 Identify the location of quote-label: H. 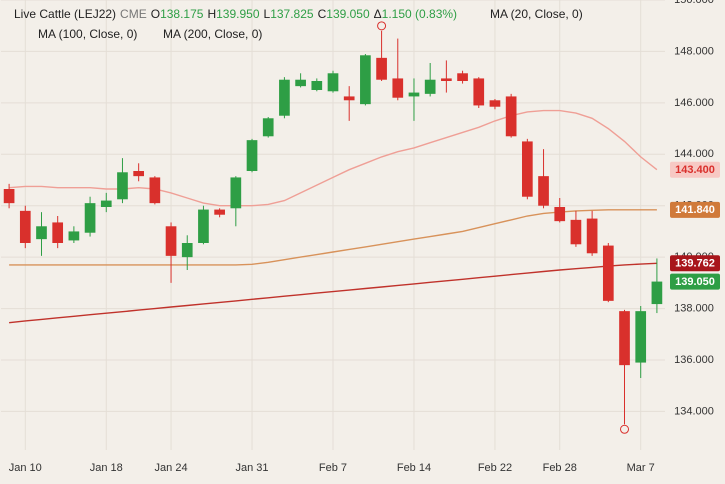
(212, 14).